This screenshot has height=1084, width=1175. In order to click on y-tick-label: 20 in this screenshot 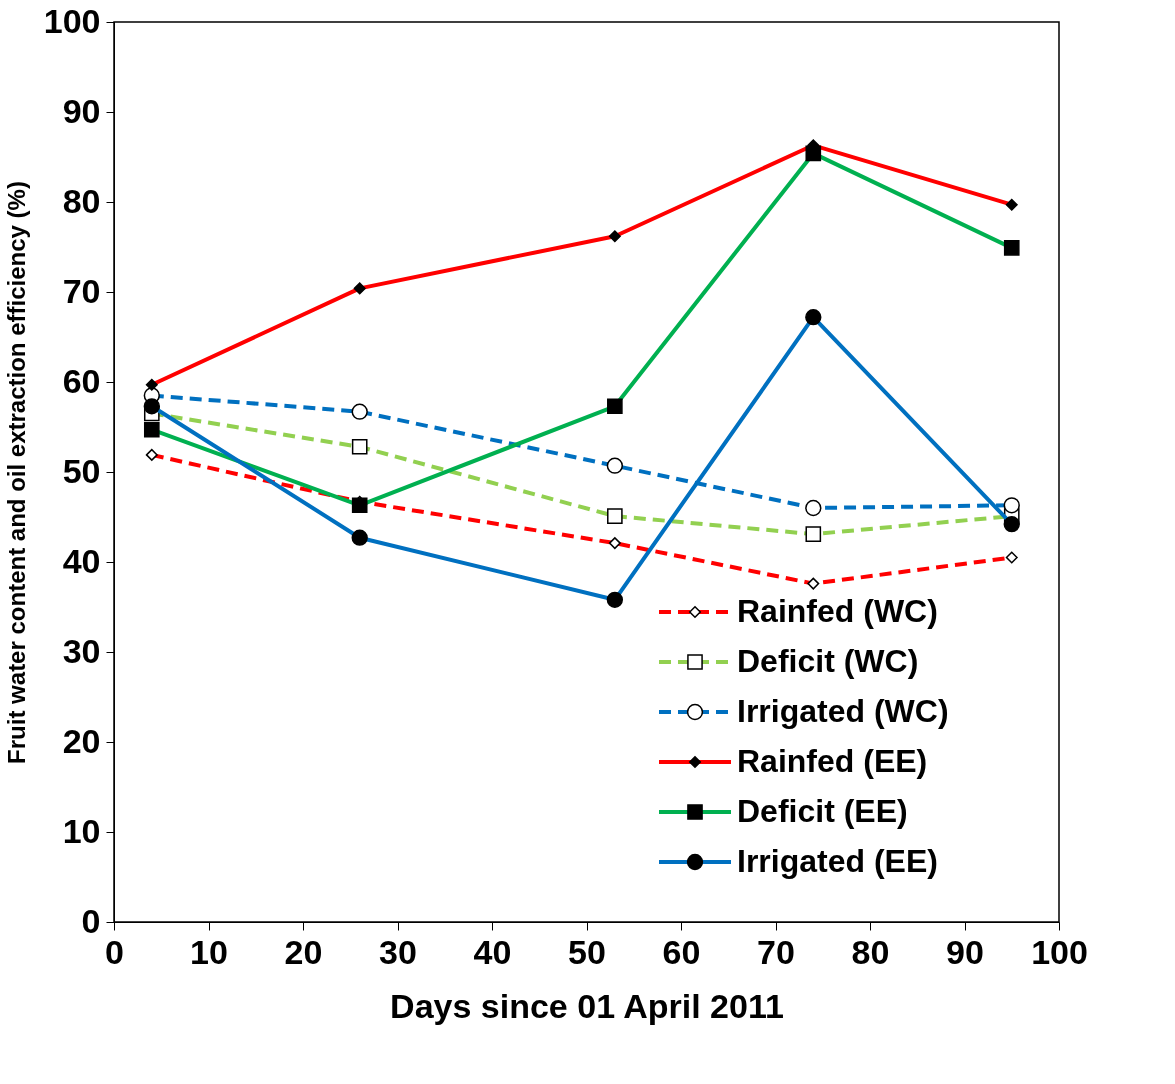, I will do `click(81, 740)`.